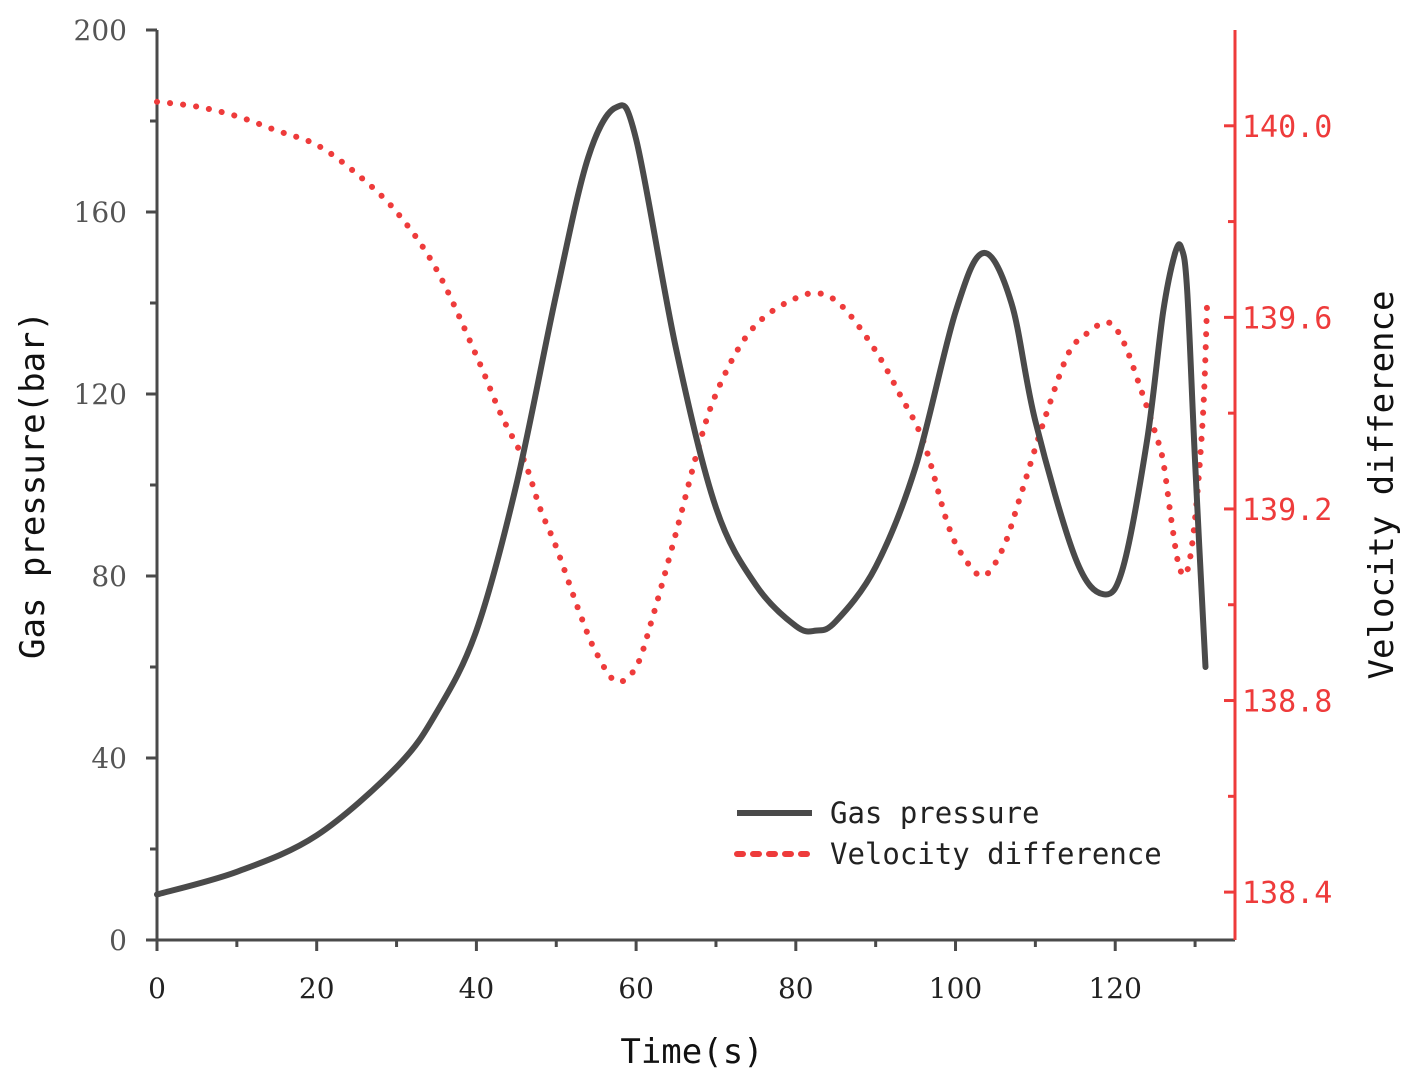  Describe the element at coordinates (100, 30) in the screenshot. I see `y-tick-label: 200` at that location.